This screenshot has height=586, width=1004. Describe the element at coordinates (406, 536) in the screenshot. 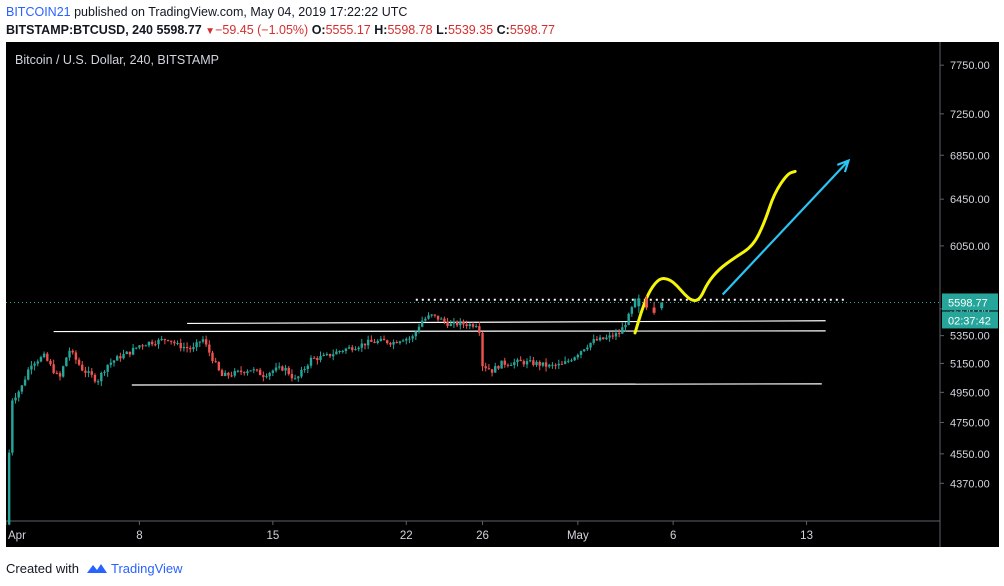

I see `time-tick-label: 22` at that location.